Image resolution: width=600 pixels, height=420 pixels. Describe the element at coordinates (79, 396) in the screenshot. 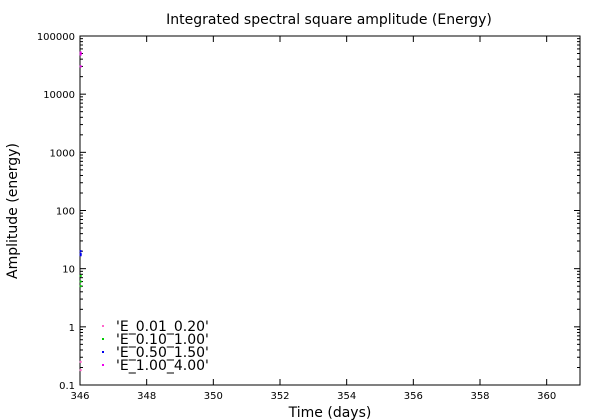

I see `x-tick-label: 346` at that location.